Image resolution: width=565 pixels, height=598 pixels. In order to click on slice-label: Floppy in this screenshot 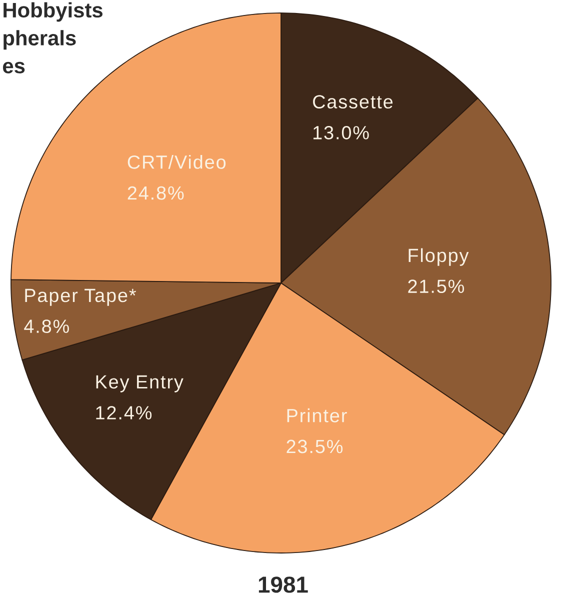, I will do `click(438, 257)`.